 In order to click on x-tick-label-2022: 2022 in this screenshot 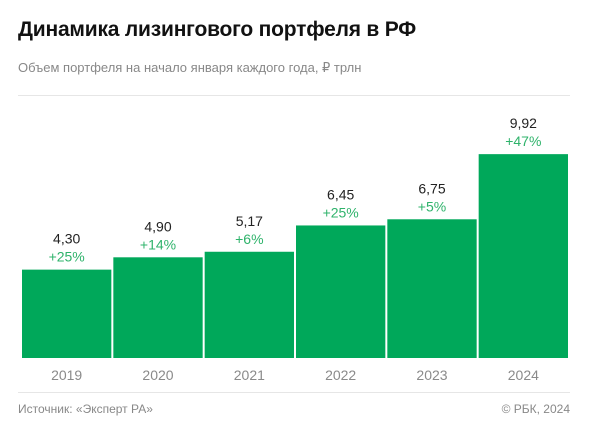, I will do `click(340, 375)`.